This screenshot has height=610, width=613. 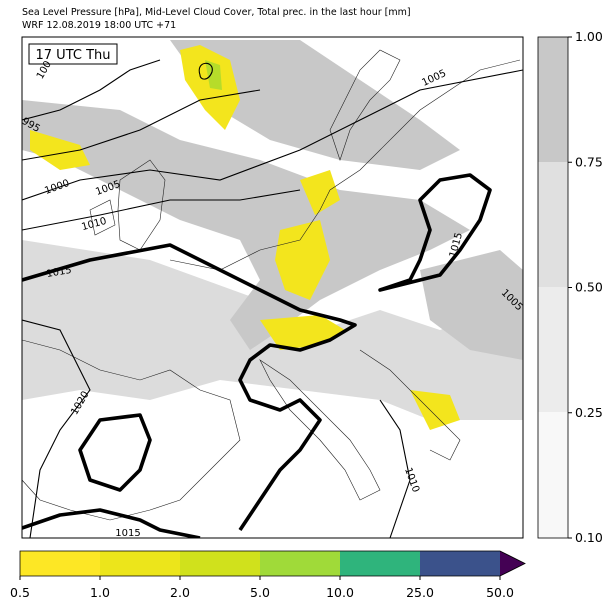 What do you see at coordinates (589, 537) in the screenshot?
I see `tick-label: 0.10` at bounding box center [589, 537].